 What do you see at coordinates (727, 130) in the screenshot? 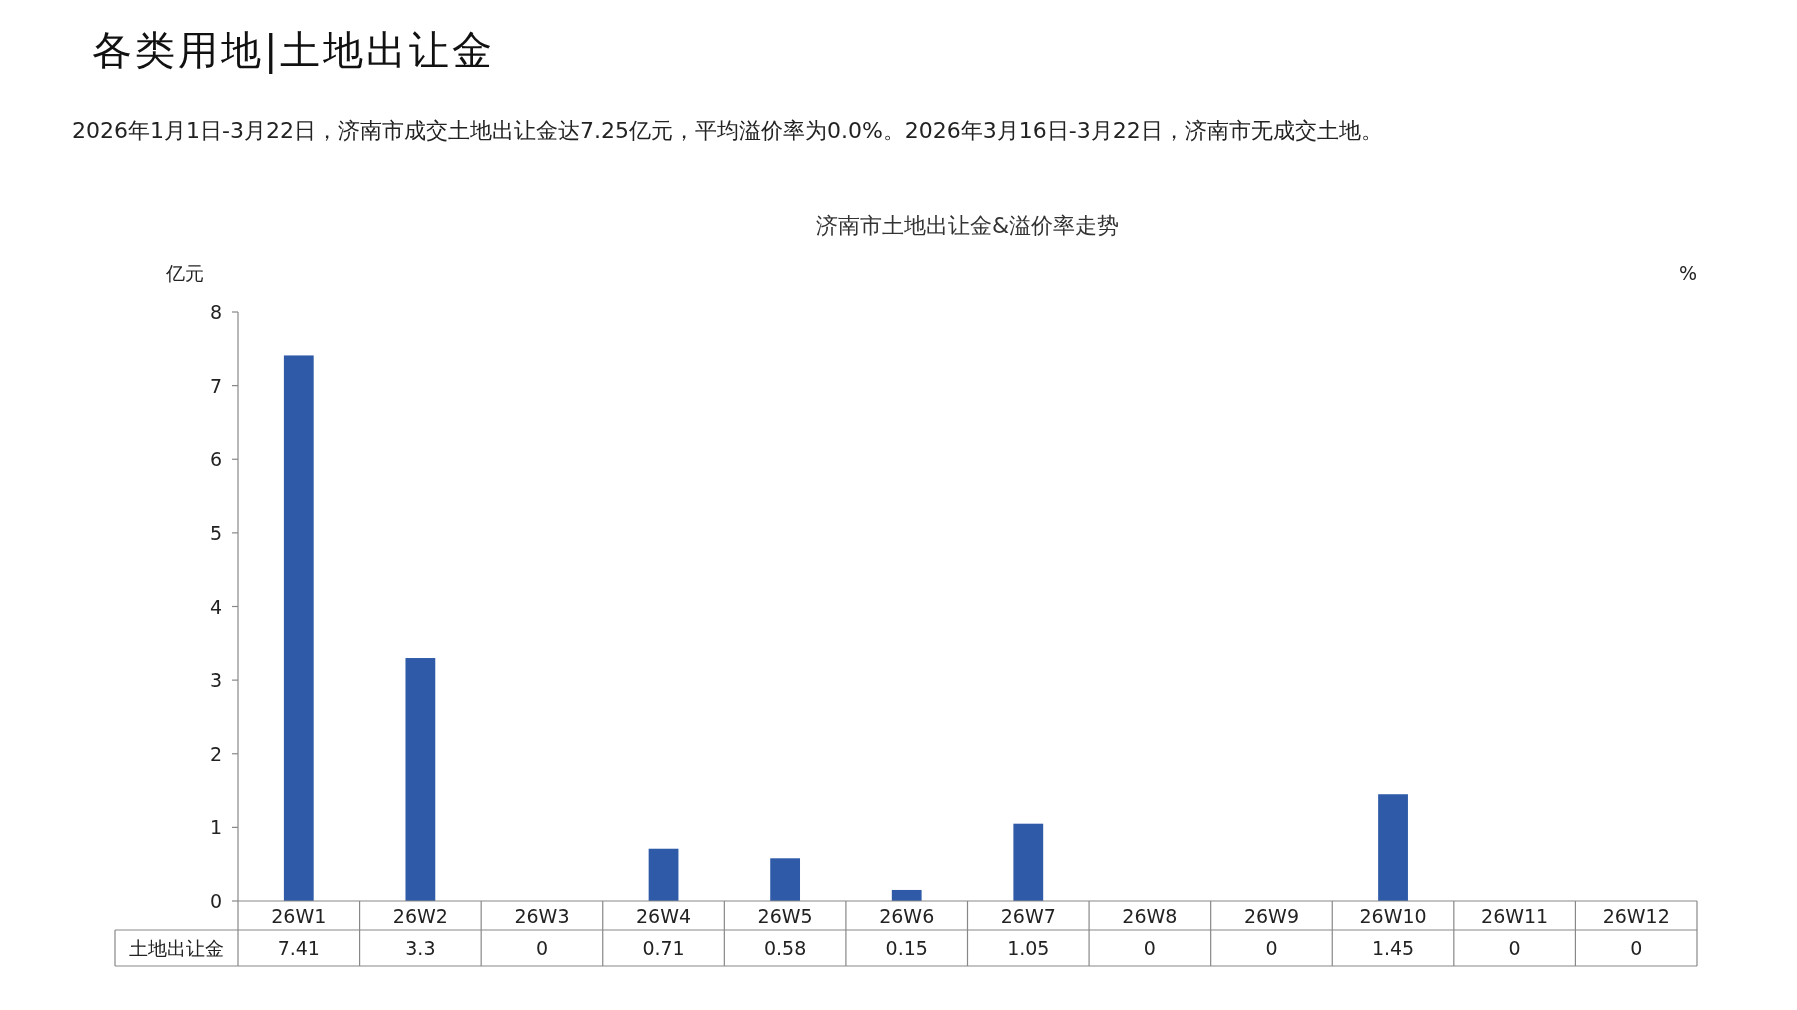
I see `text: 2026年1月1日-3月22日，济南市成交土地出让金达7.25亿元，平均溢价率为0.0%。2026年3月16日-3月22日，济南市无成交土地。` at bounding box center [727, 130].